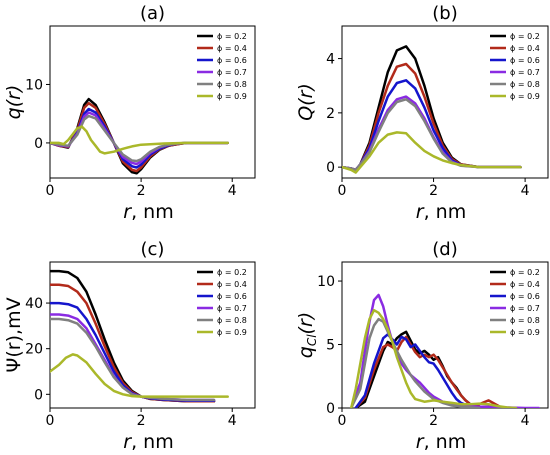 This screenshot has height=455, width=550. I want to click on y-tick-label: 4, so click(330, 60).